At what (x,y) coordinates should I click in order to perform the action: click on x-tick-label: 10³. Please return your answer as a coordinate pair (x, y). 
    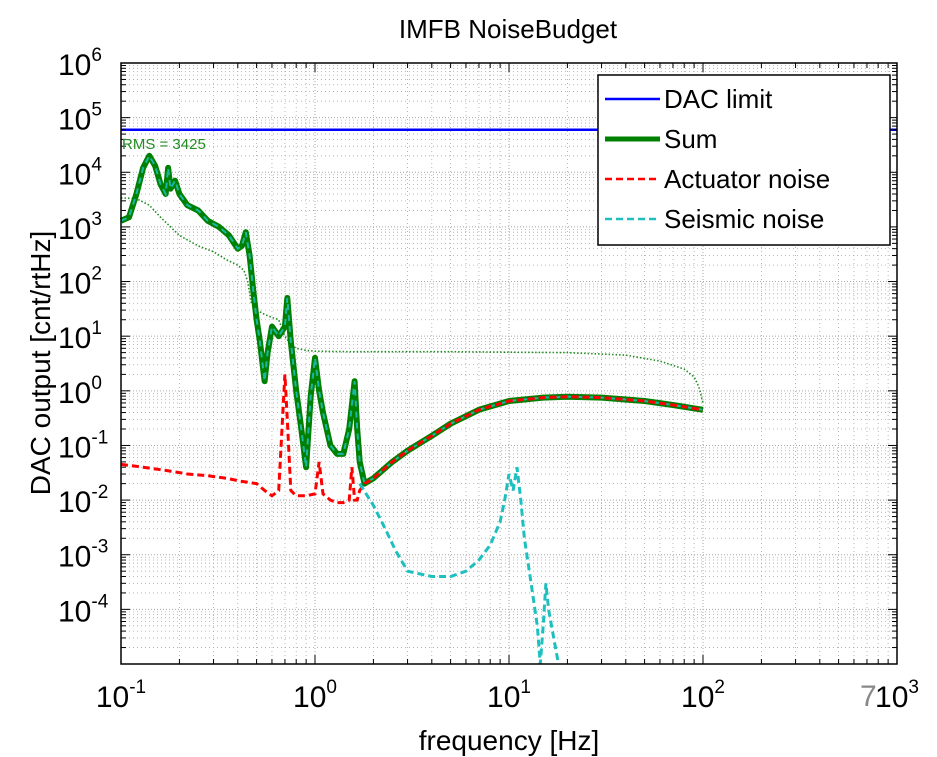
    Looking at the image, I should click on (897, 695).